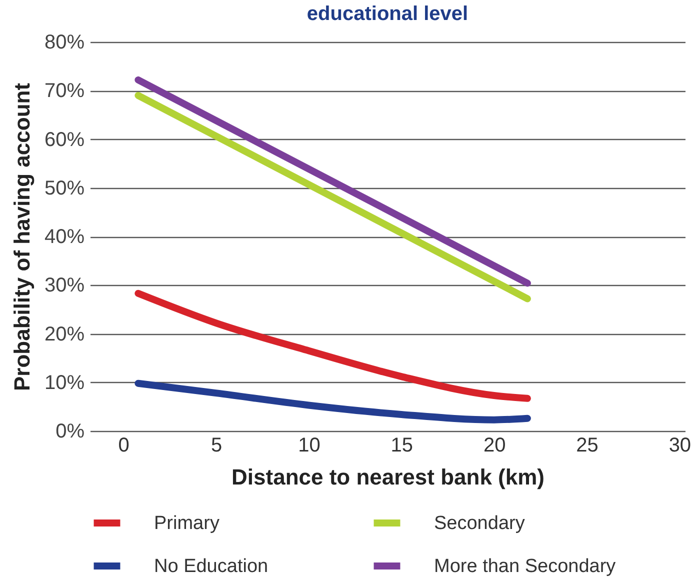  What do you see at coordinates (64, 91) in the screenshot?
I see `y-tick-label: 70%` at bounding box center [64, 91].